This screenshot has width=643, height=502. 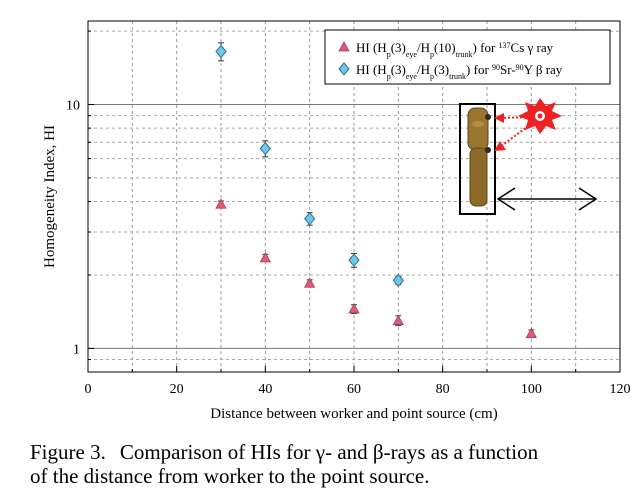 What do you see at coordinates (620, 389) in the screenshot?
I see `x-tick-label: 120` at bounding box center [620, 389].